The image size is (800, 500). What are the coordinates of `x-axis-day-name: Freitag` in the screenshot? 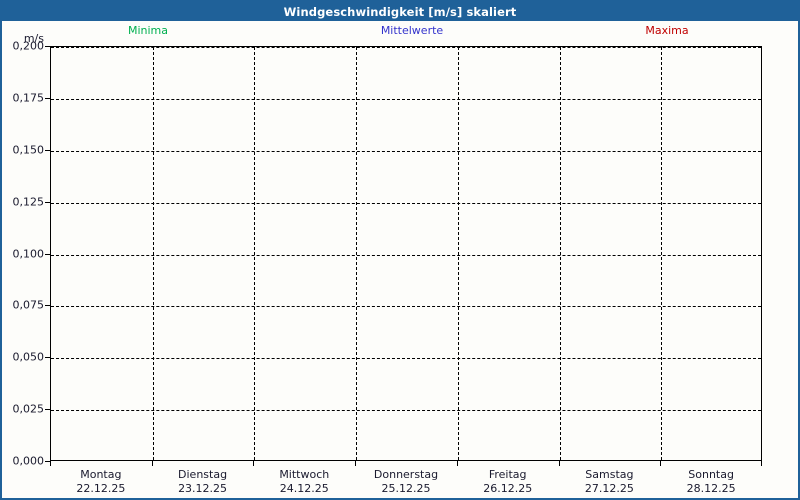 It's located at (507, 474).